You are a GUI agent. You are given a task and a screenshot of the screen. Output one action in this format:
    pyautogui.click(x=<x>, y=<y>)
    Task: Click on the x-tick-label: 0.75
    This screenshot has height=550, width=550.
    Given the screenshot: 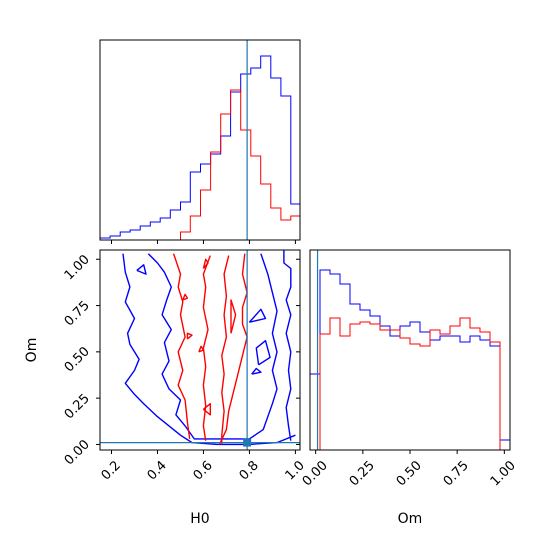 What is the action you would take?
    pyautogui.click(x=456, y=473)
    